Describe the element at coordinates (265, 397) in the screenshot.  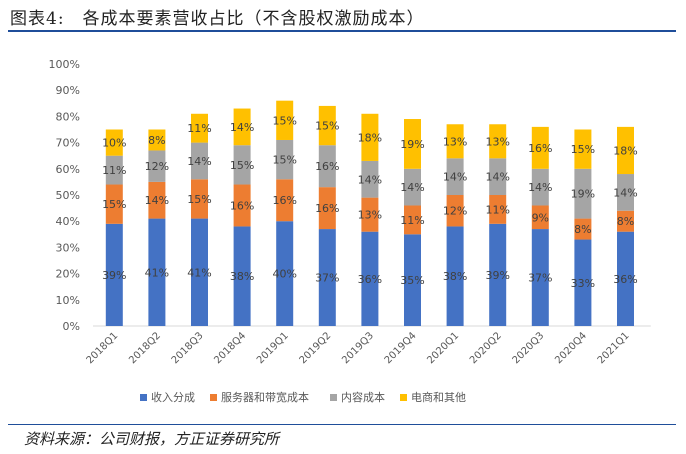
I see `legend-label: 服务器和带宽成本` at that location.